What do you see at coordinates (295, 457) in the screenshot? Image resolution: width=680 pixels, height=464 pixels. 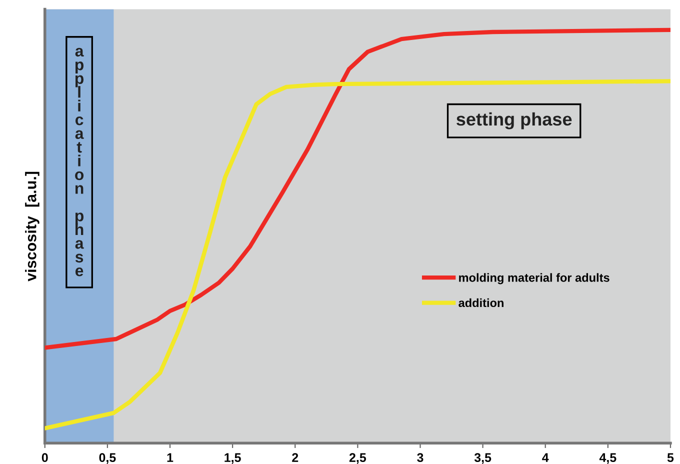 I see `x-tick-label: 2` at bounding box center [295, 457].